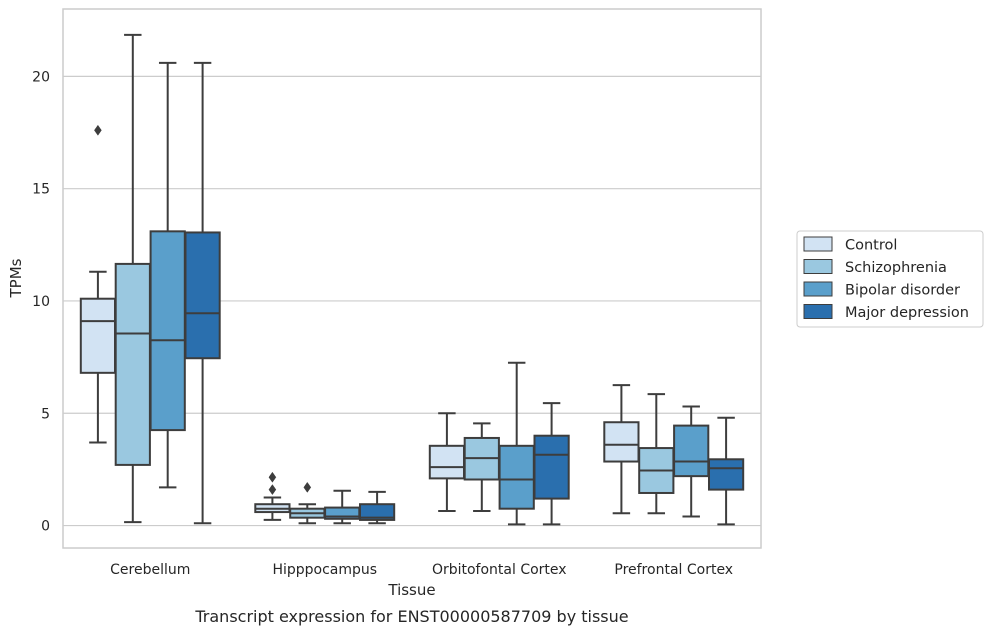  Describe the element at coordinates (411, 590) in the screenshot. I see `x-axis-label: Tissue` at that location.